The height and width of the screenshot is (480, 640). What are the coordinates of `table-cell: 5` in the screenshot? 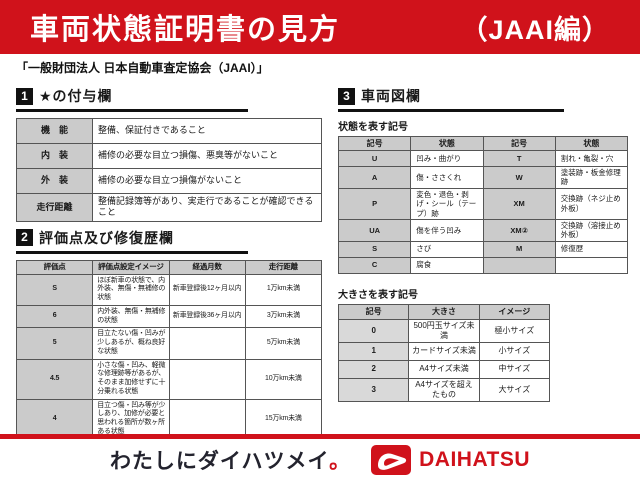 It's located at (54, 343).